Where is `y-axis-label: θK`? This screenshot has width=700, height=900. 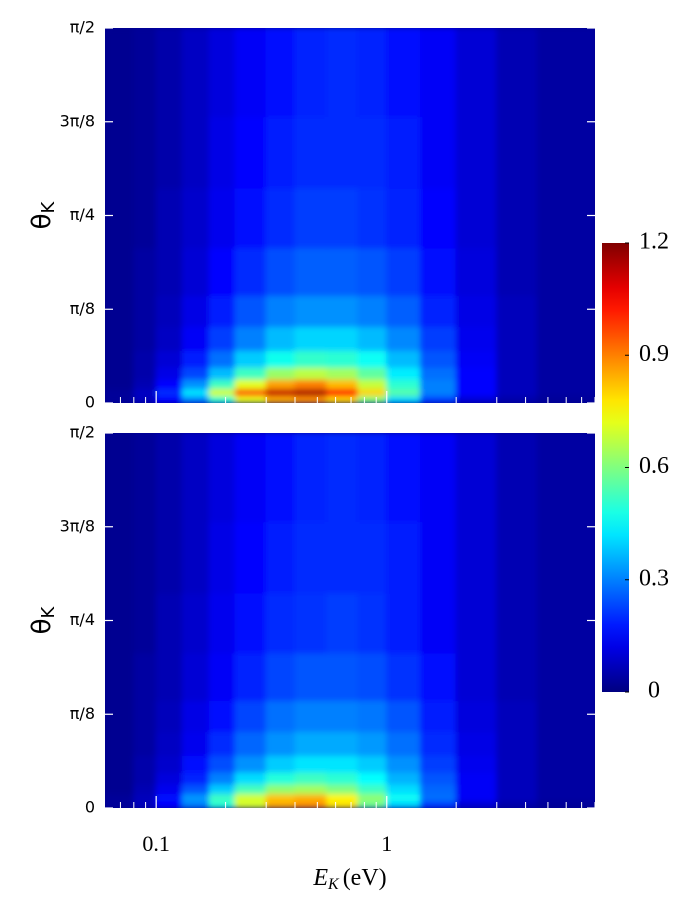 y-axis-label: θK is located at coordinates (43, 619).